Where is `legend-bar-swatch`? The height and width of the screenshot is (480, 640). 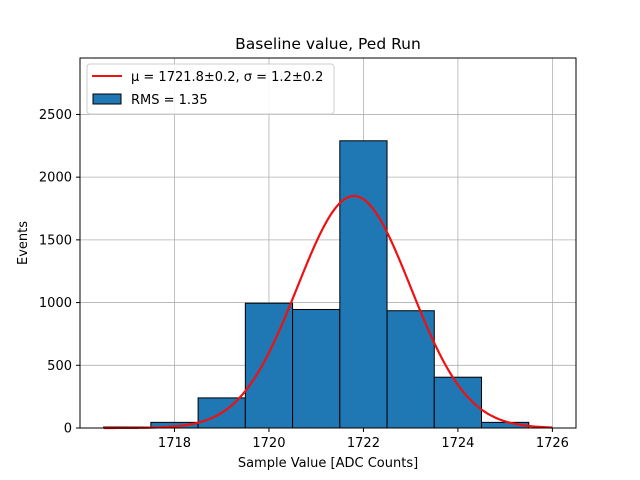 legend-bar-swatch is located at coordinates (107, 99).